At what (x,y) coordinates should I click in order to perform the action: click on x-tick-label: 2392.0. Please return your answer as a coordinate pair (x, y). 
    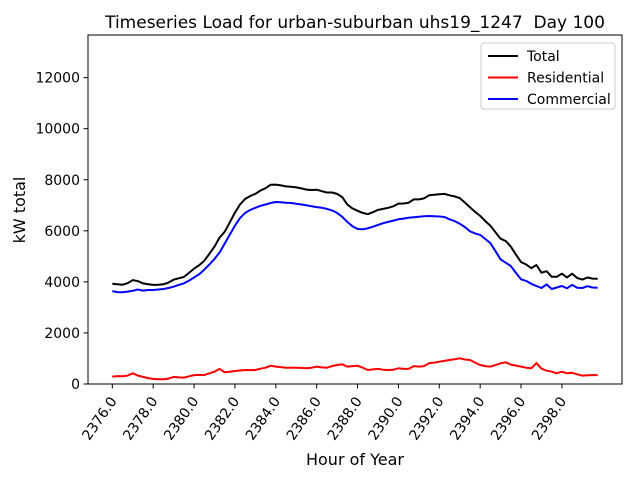
    Looking at the image, I should click on (426, 418).